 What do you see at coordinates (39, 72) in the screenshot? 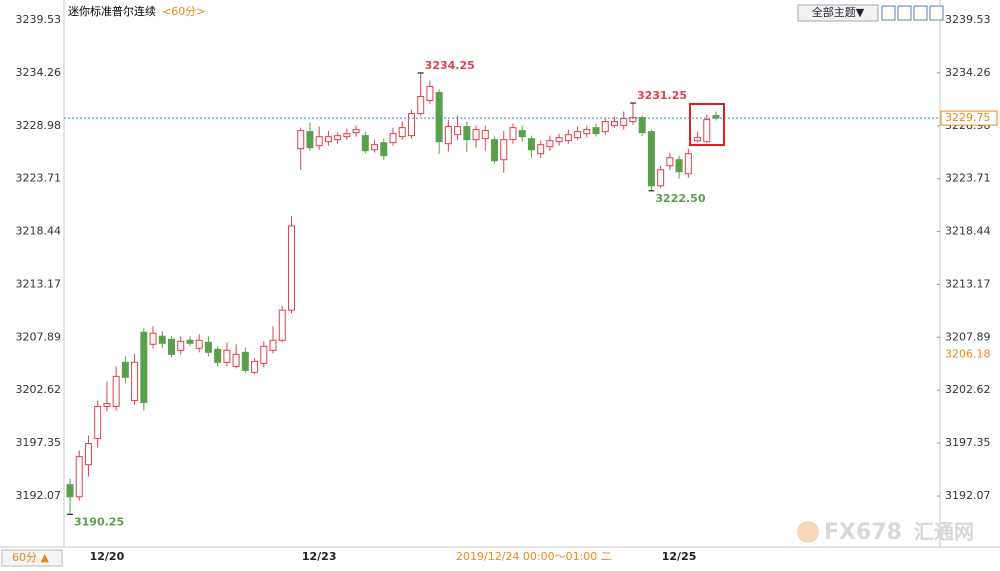
I see `y-tick-label: 3234.26` at bounding box center [39, 72].